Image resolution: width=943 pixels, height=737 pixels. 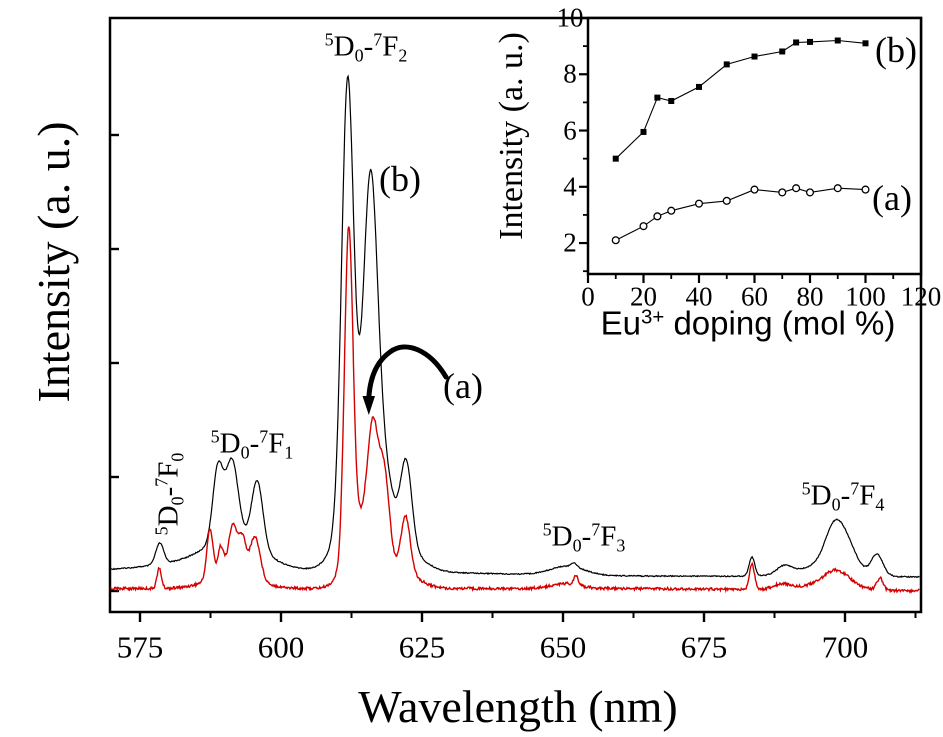 I want to click on transition-label-5d0-7f1: 5D0-7F1, so click(x=252, y=444).